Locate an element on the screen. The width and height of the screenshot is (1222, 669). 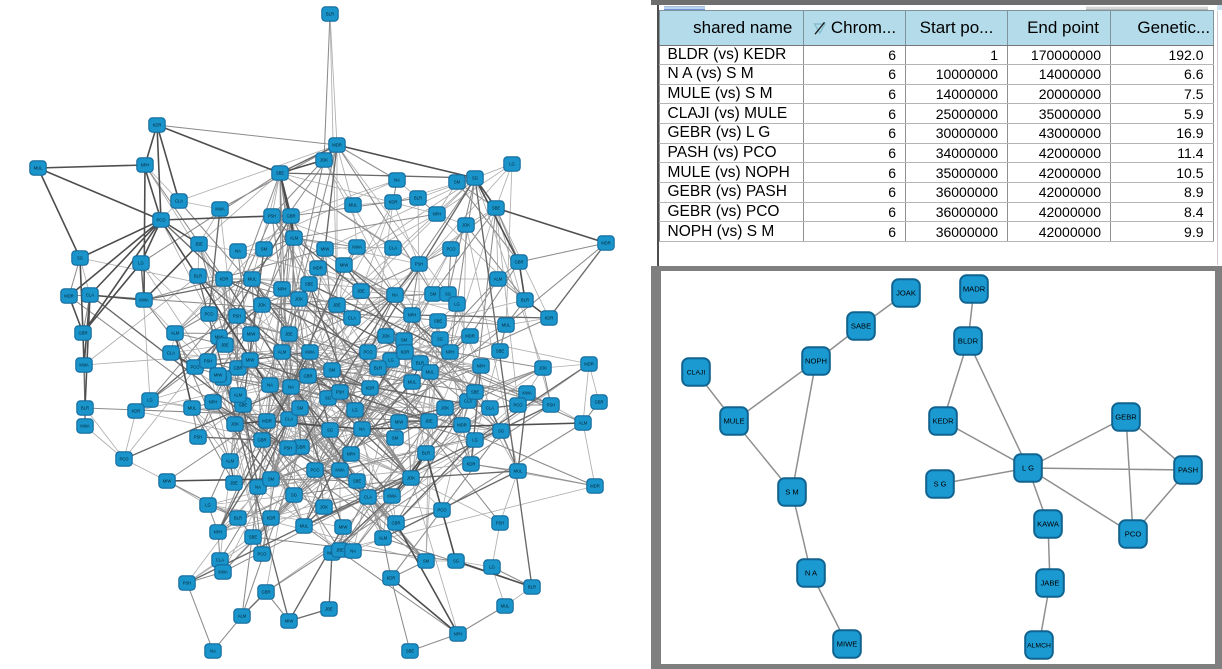
svg-text: MULE is located at coordinates (733, 420).